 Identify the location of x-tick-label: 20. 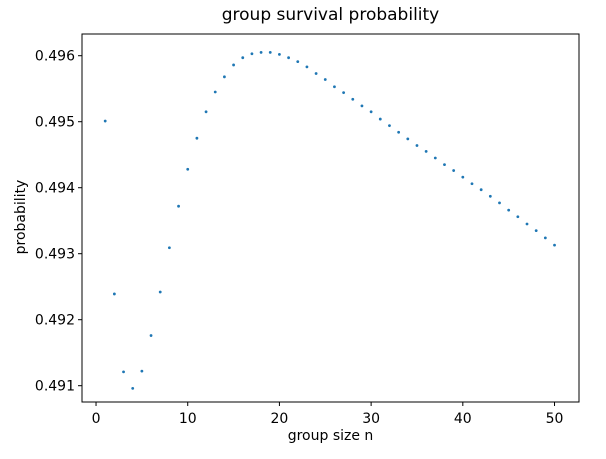
(280, 419).